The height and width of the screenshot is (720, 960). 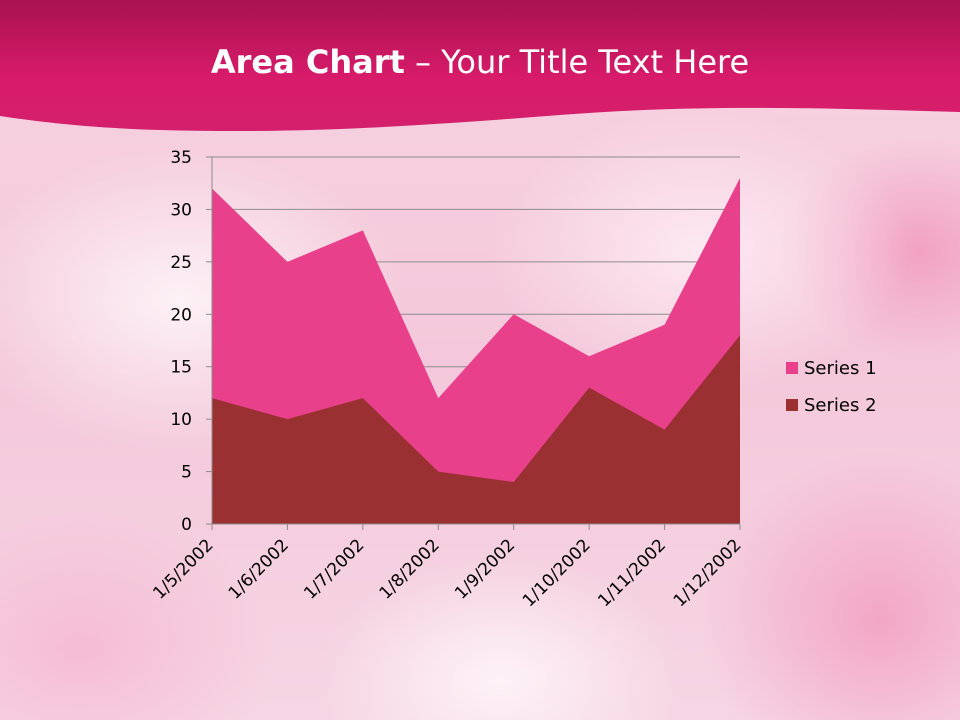 What do you see at coordinates (181, 158) in the screenshot?
I see `y-tick-label: 35` at bounding box center [181, 158].